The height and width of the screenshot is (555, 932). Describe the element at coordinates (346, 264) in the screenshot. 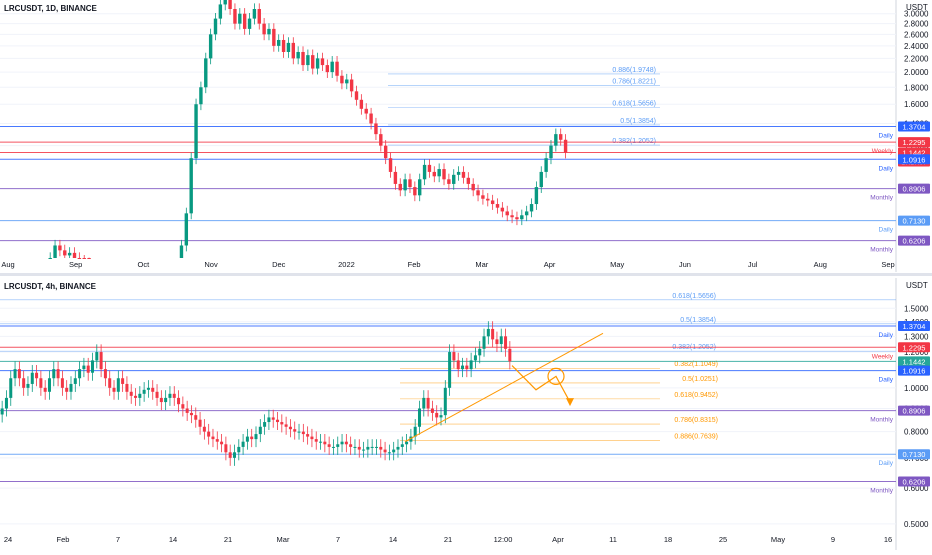

I see `x-tick-label: 2022` at that location.